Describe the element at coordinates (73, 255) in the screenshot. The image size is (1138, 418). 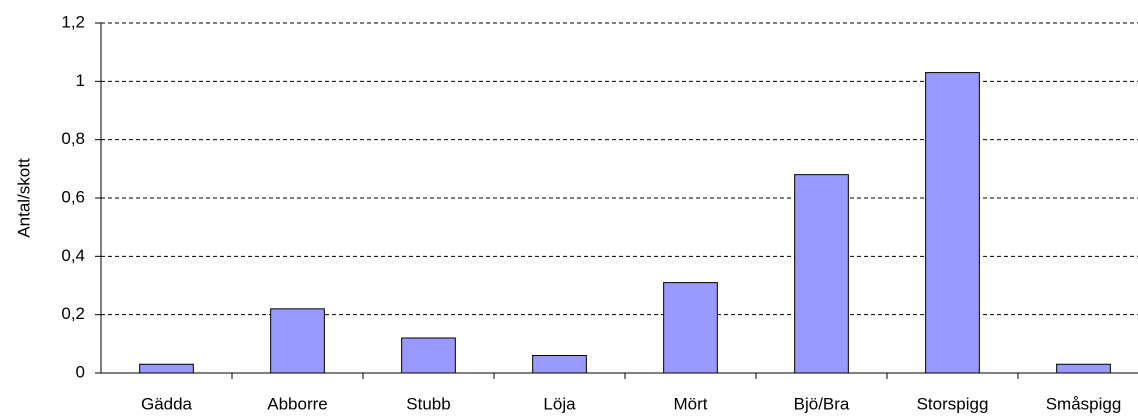
I see `y-tick-label: 0,4` at that location.